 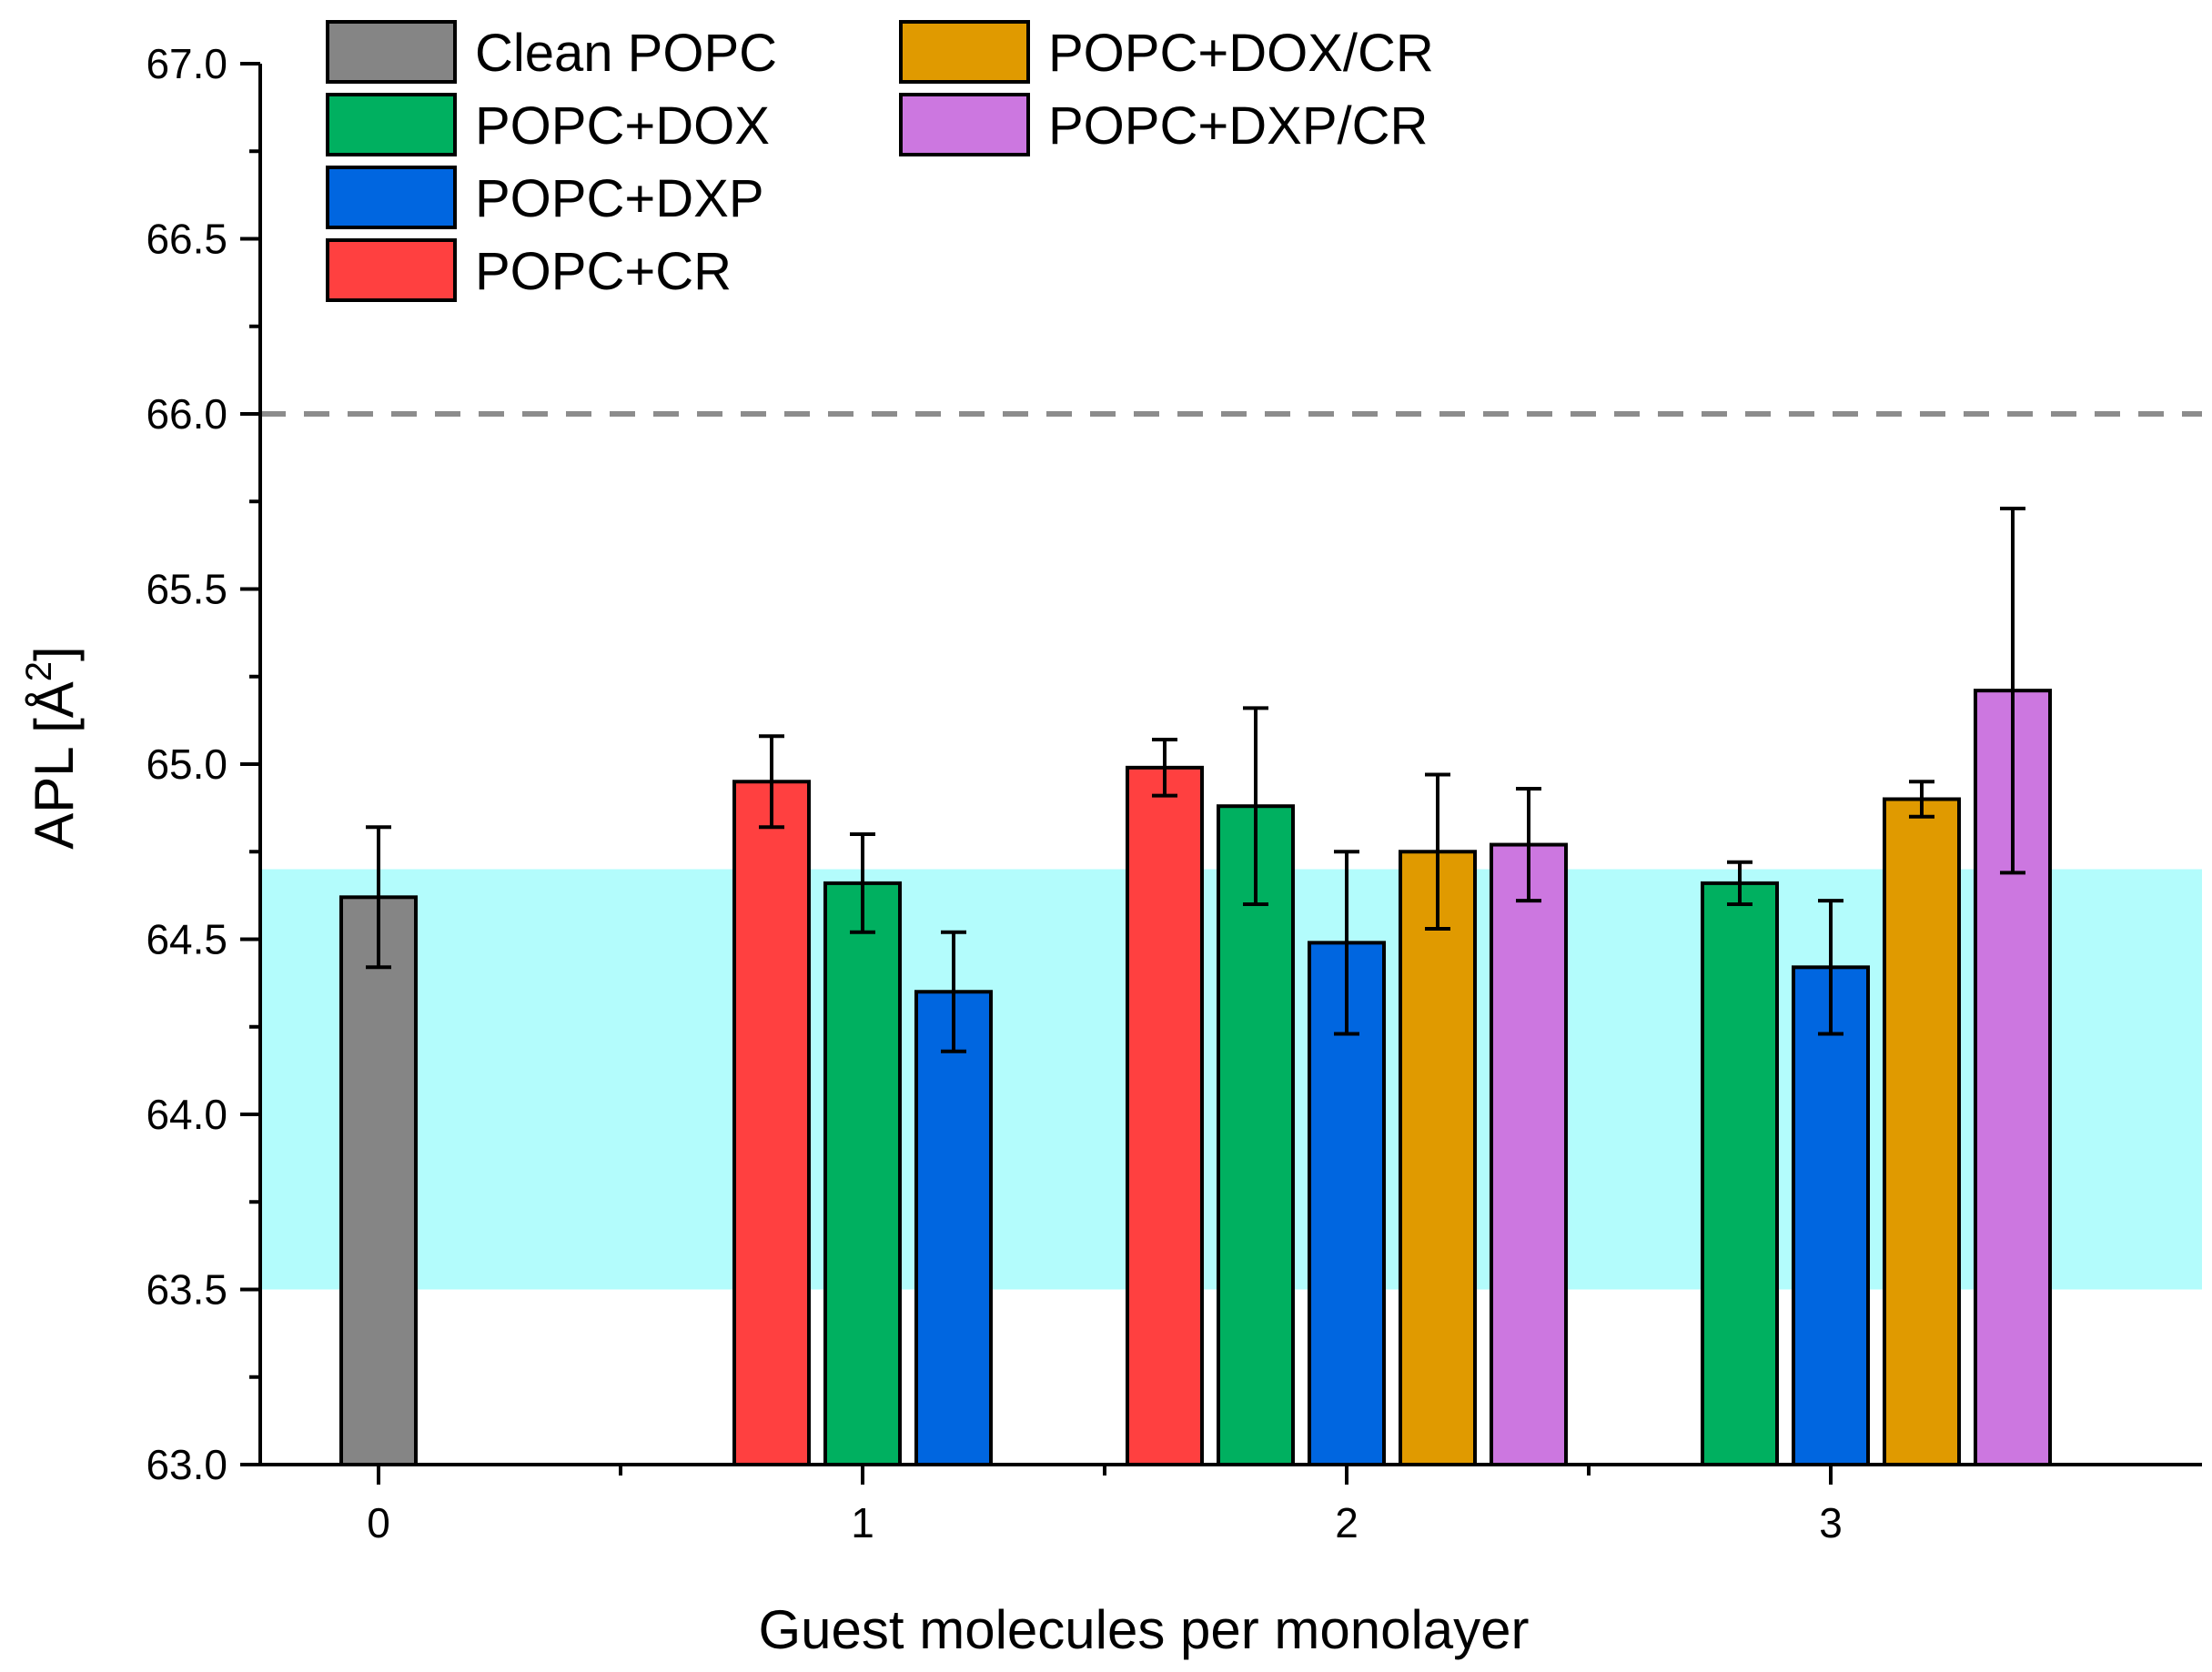 What do you see at coordinates (1238, 126) in the screenshot?
I see `legend-label: POPC+DXP/CR` at bounding box center [1238, 126].